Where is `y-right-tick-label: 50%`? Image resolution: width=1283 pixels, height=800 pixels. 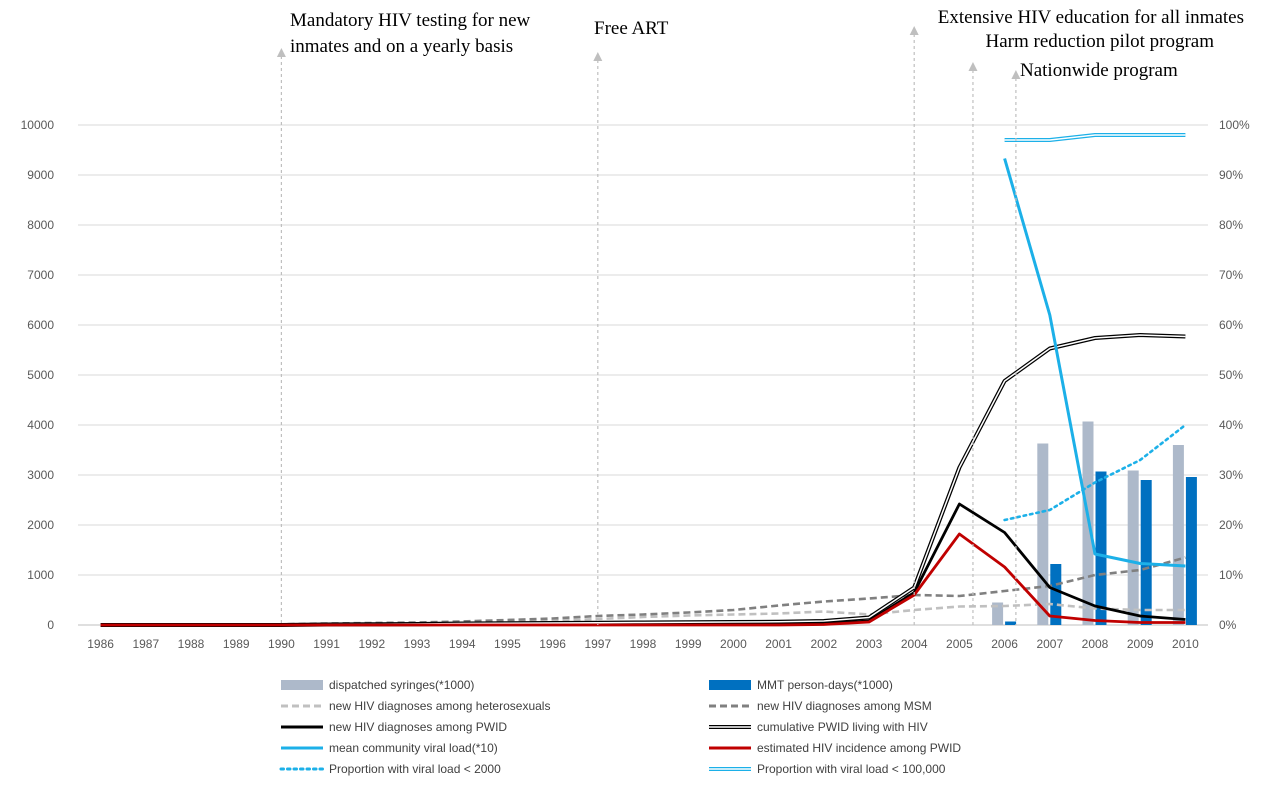 y-right-tick-label: 50% is located at coordinates (1231, 375).